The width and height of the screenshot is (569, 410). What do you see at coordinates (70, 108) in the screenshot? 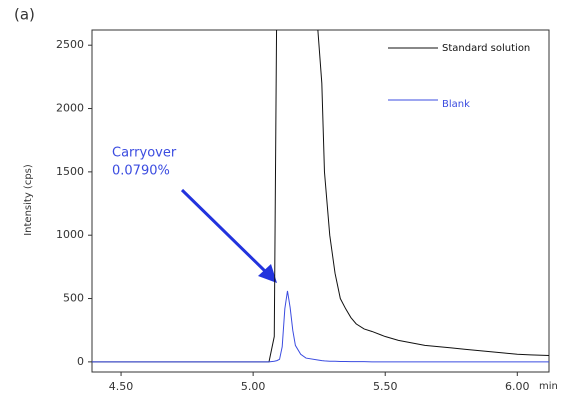
I see `y-tick-label: 2000` at bounding box center [70, 108].